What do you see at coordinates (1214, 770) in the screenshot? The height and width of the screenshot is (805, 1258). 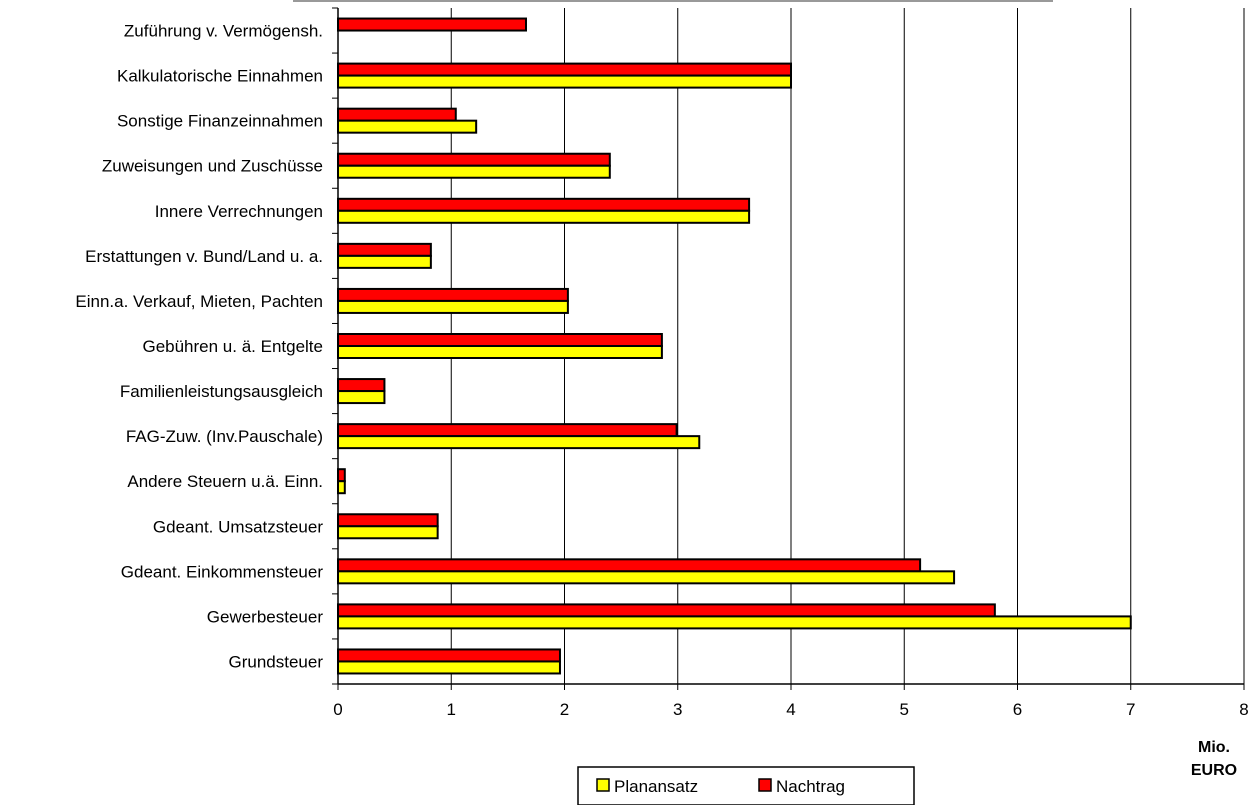 I see `unit-label-line-2: EURO` at bounding box center [1214, 770].